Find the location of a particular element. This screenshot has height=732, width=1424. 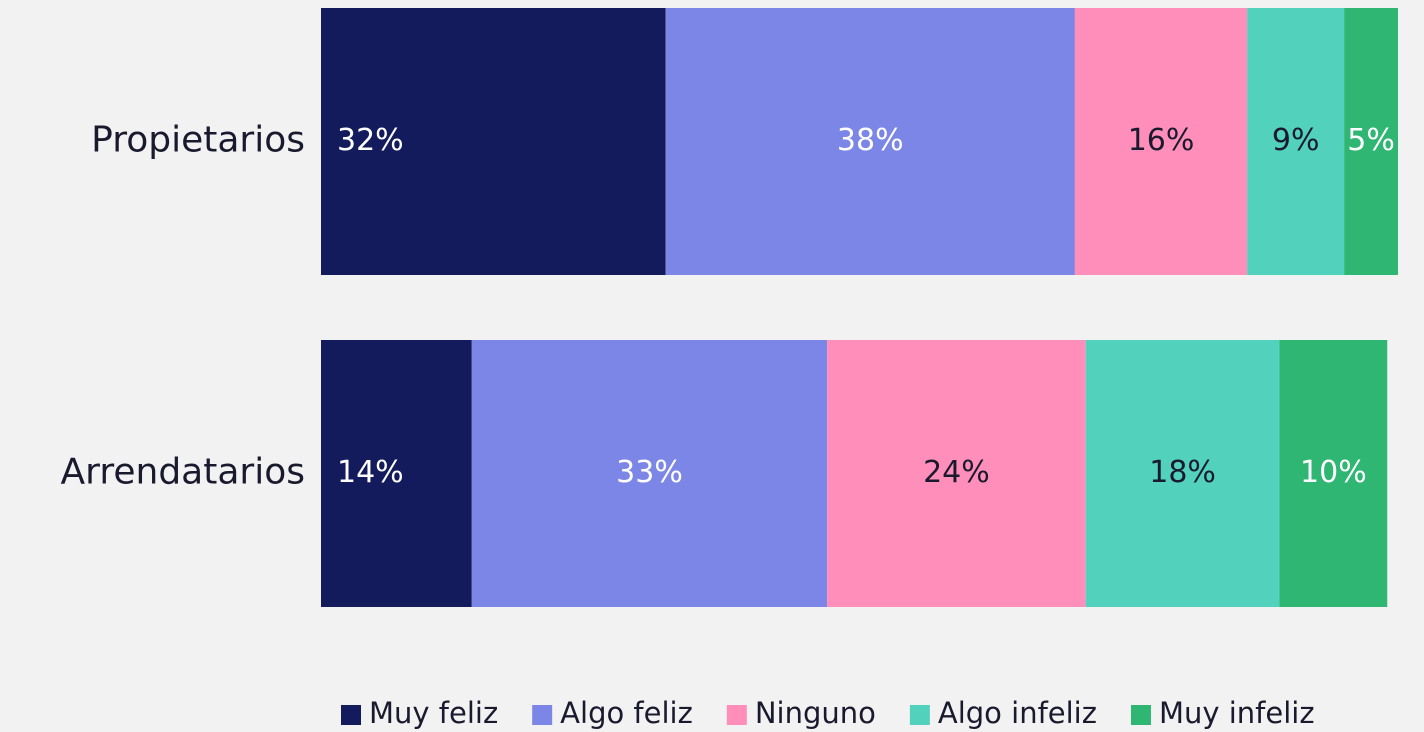

value-label: 38% is located at coordinates (870, 140).